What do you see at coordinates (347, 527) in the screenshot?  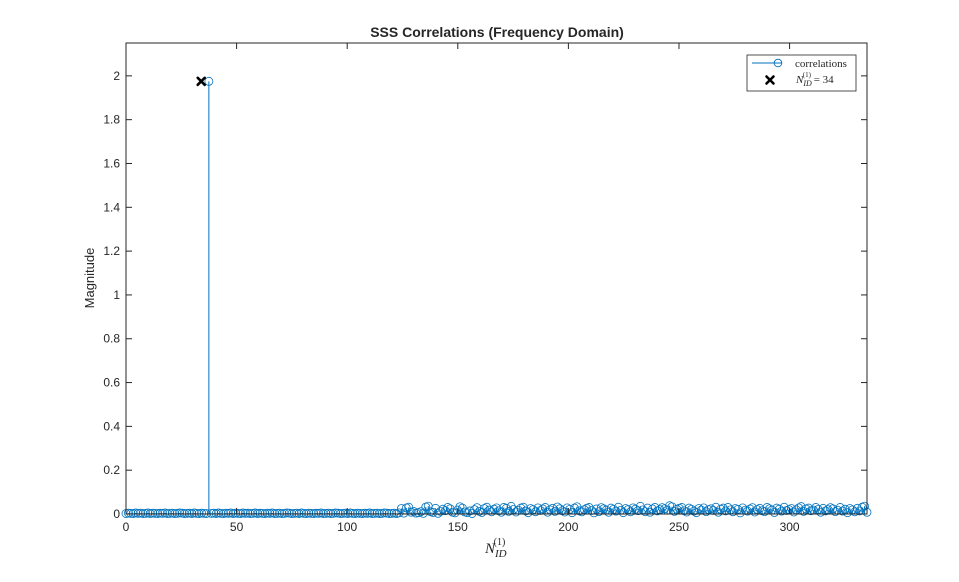 I see `x-tick-label: 100` at bounding box center [347, 527].